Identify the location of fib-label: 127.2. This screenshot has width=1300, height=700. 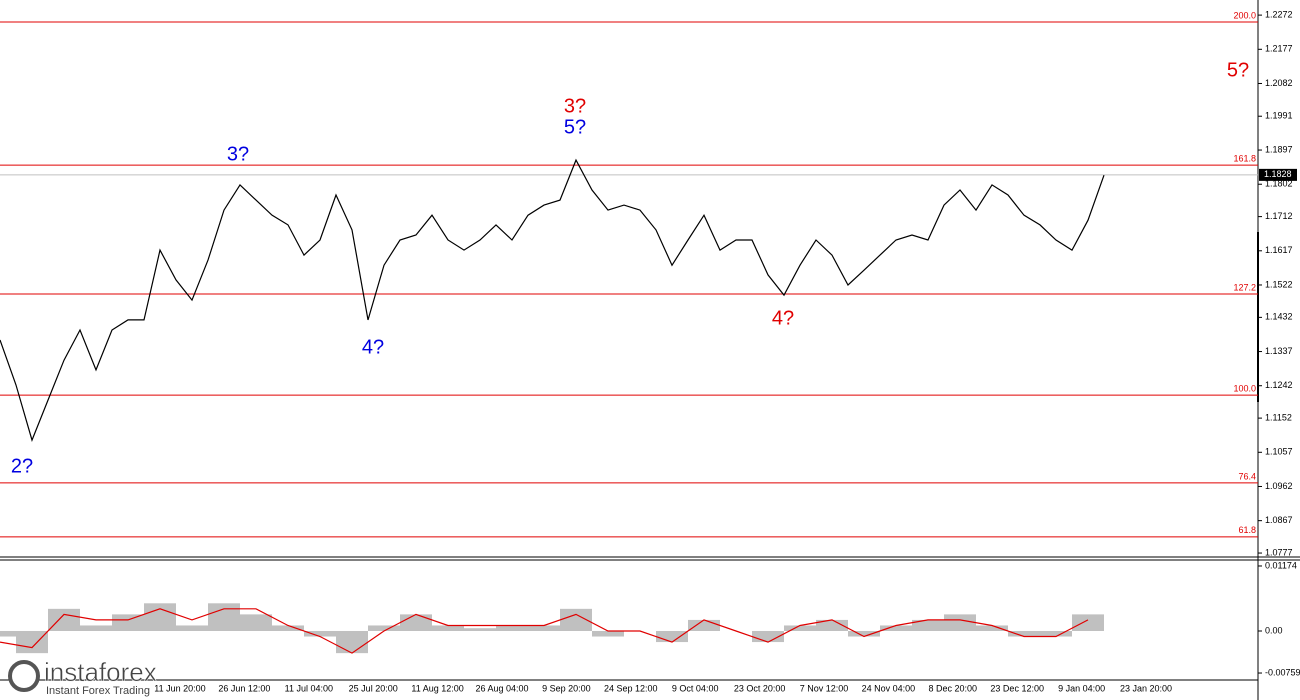
(1244, 287).